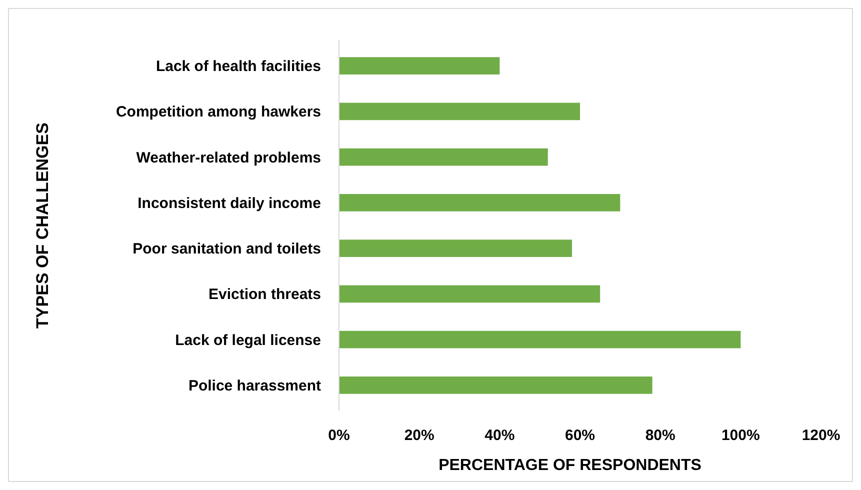 This screenshot has height=490, width=861. Describe the element at coordinates (238, 67) in the screenshot. I see `y-tick-label: Lack of health facilities` at that location.